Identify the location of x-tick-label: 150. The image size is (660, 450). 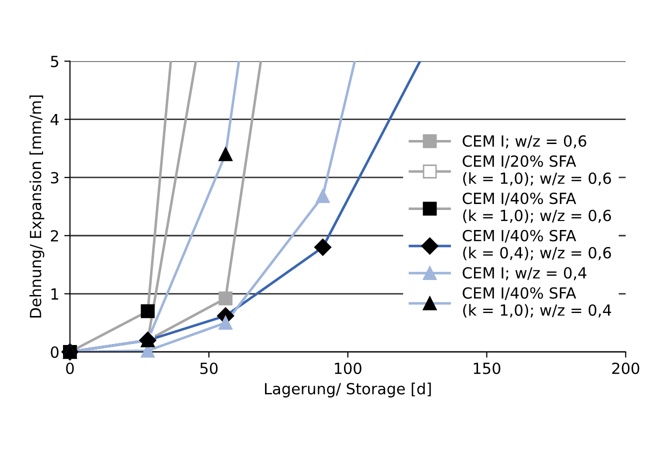
(487, 368).